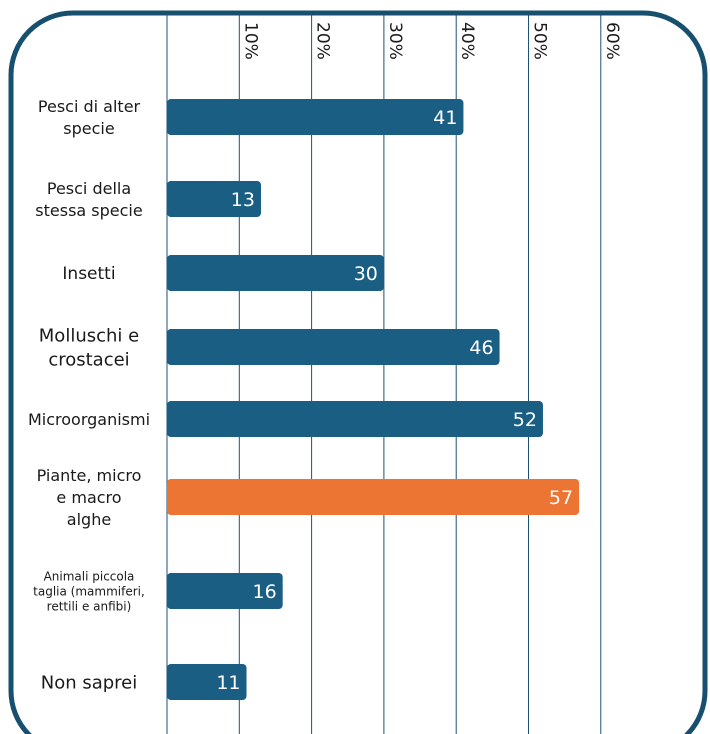  Describe the element at coordinates (431, 41) in the screenshot. I see `x-axis-ticks: 10% 20% 30% 40% 50% 60%` at that location.